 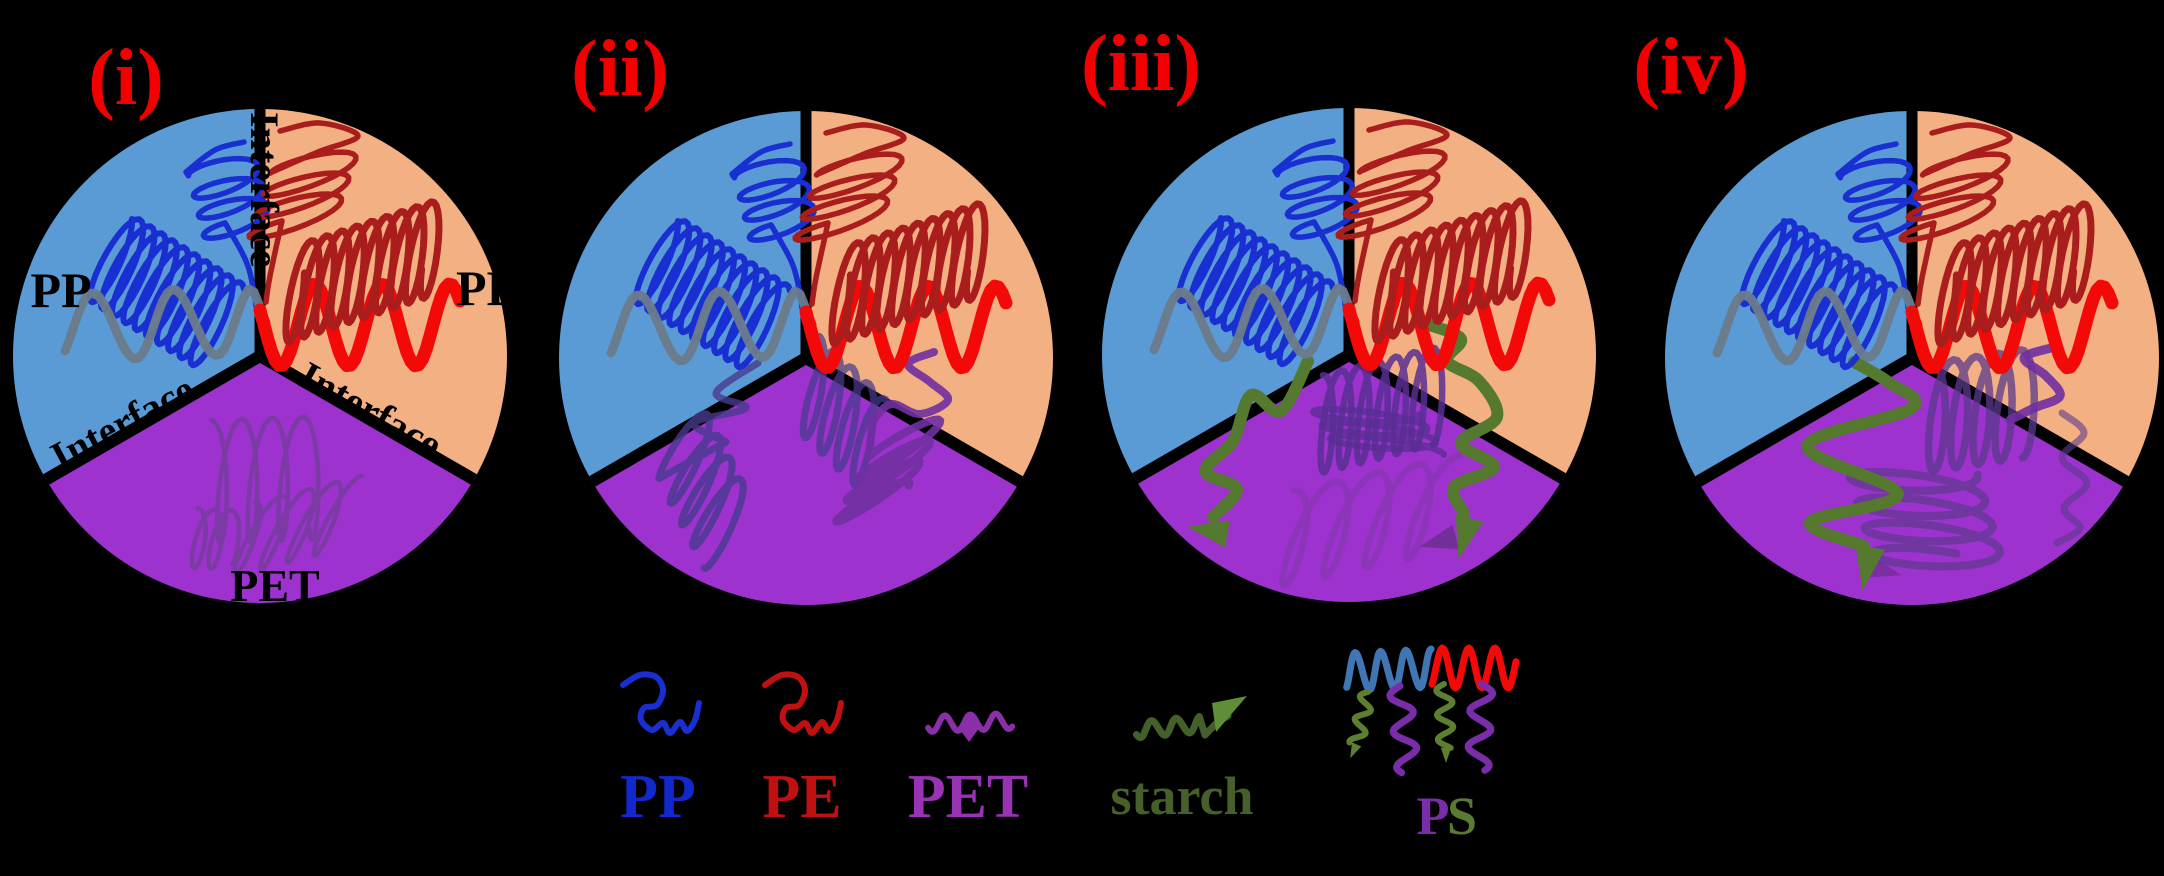 I want to click on svg-text: (ii), so click(x=620, y=69).